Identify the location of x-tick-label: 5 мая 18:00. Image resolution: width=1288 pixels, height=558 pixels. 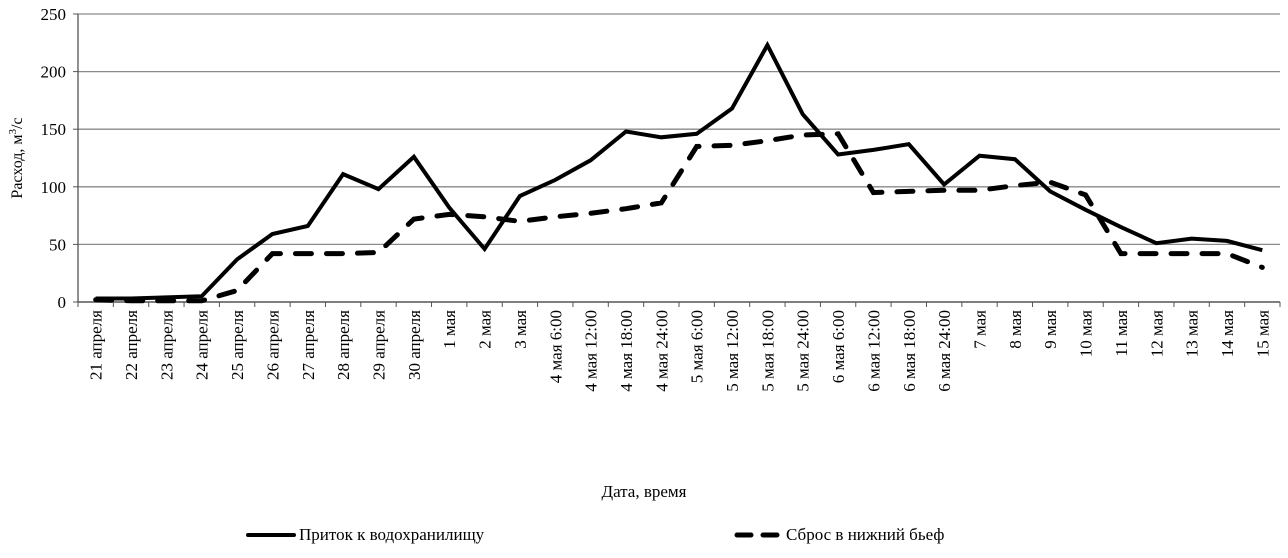
(767, 351).